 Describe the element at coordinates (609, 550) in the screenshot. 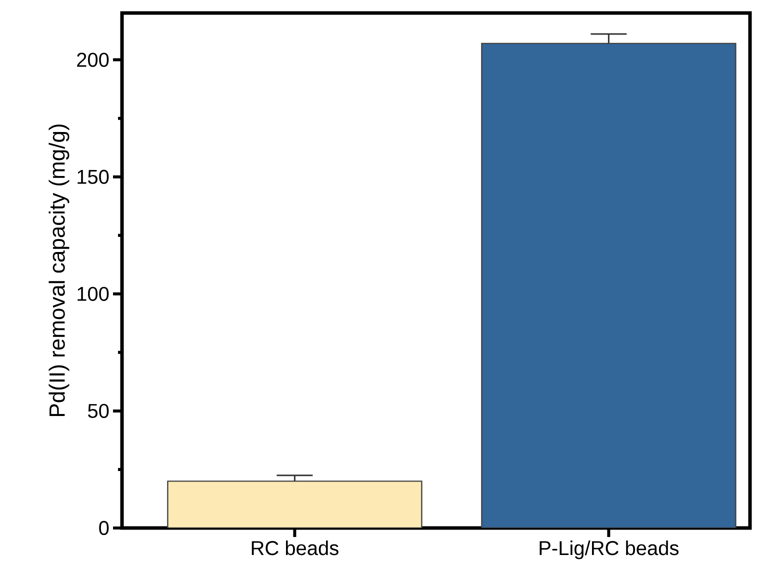

I see `x-tick-label: P-Lig/RC beads` at that location.